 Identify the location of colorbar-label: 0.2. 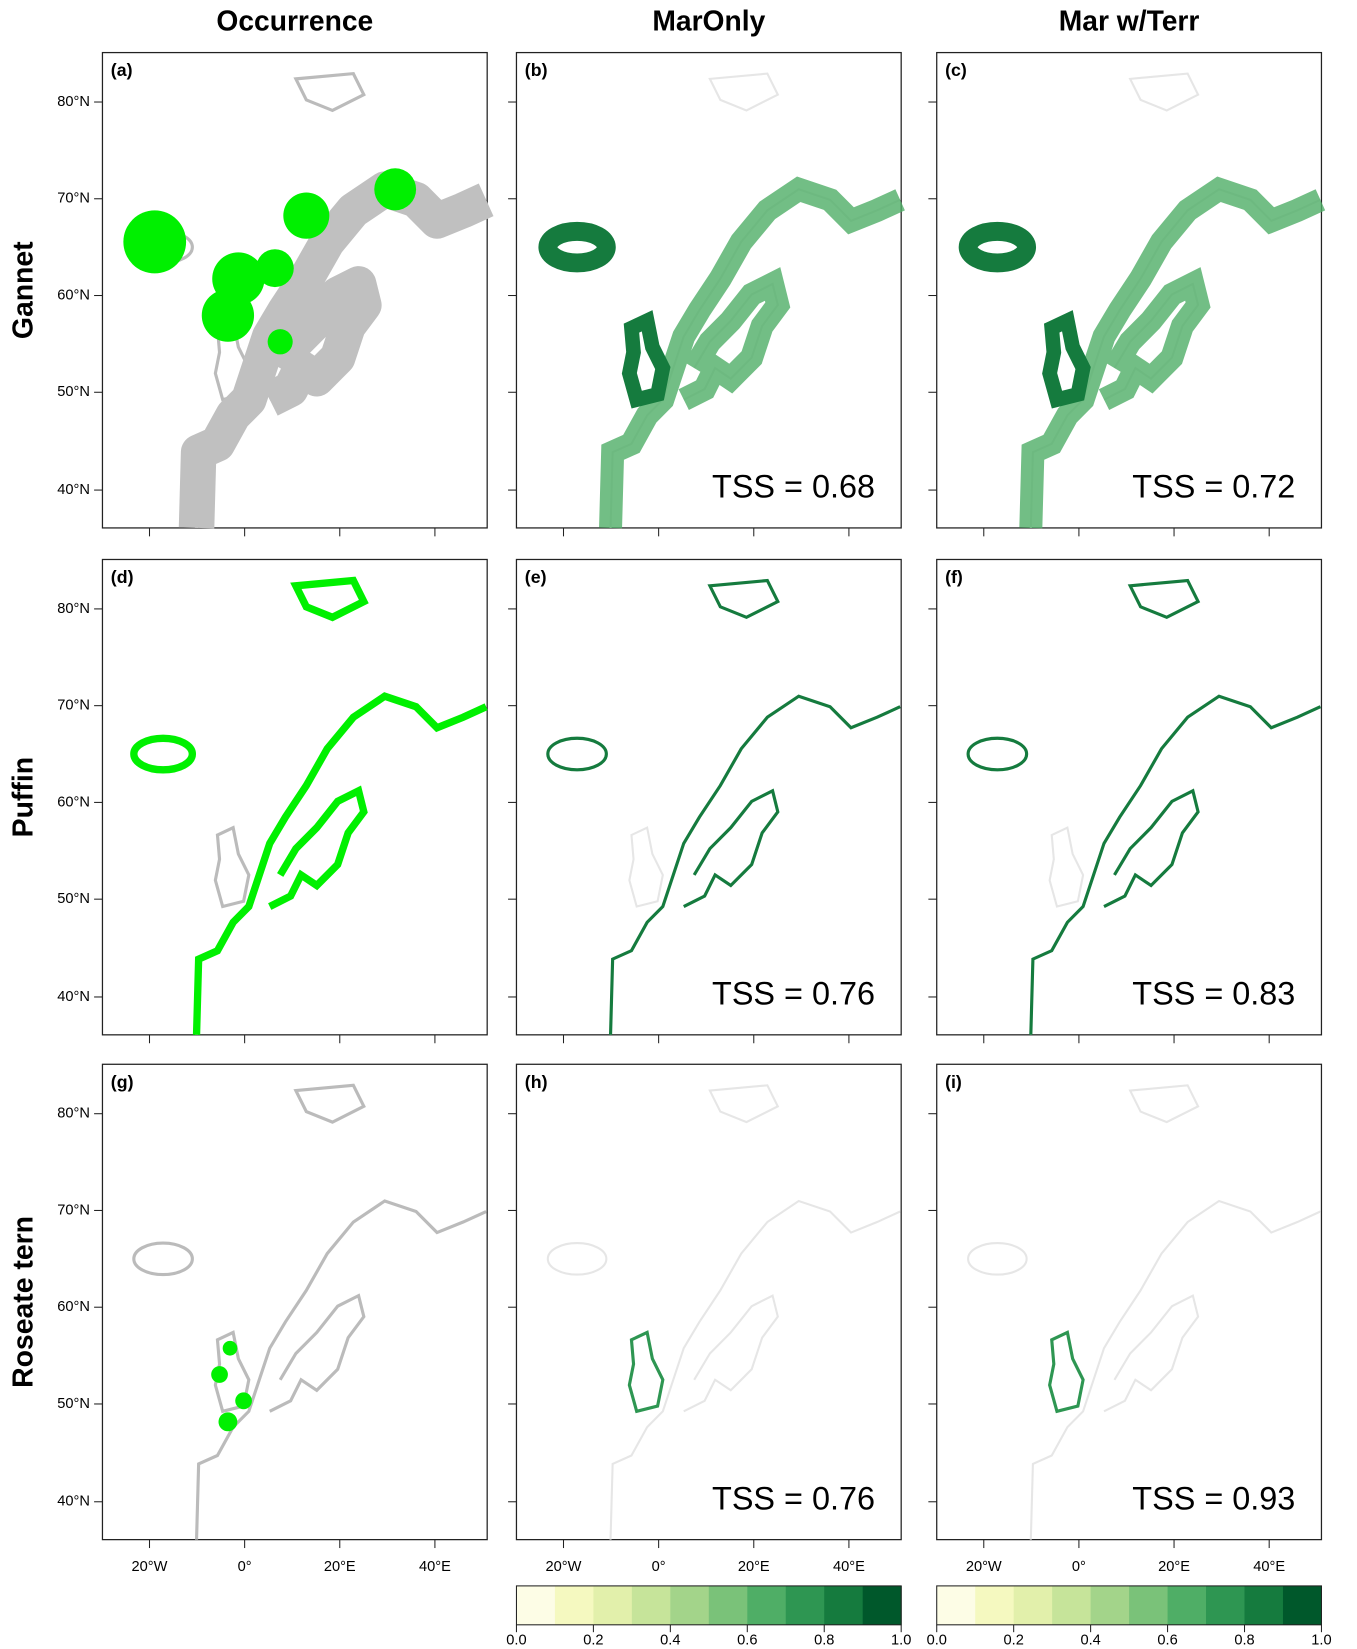
(593, 1640).